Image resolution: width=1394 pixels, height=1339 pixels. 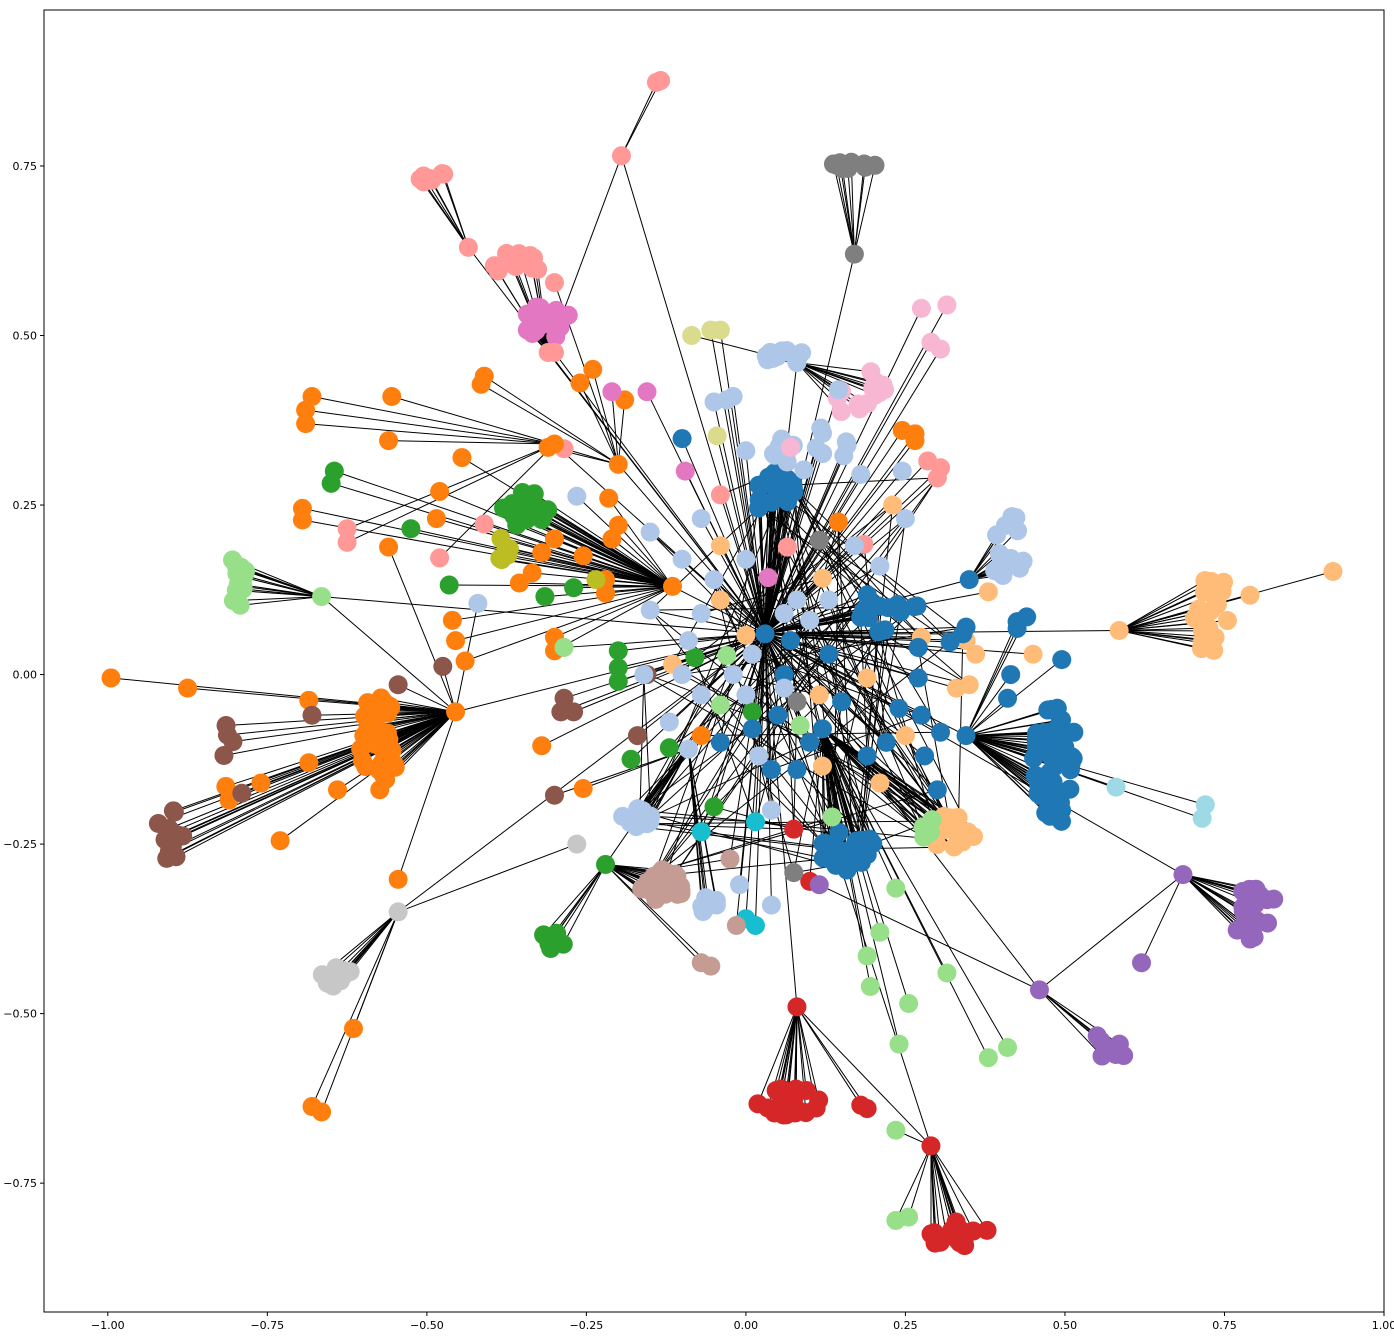 I want to click on node-khaki, so click(x=717, y=436).